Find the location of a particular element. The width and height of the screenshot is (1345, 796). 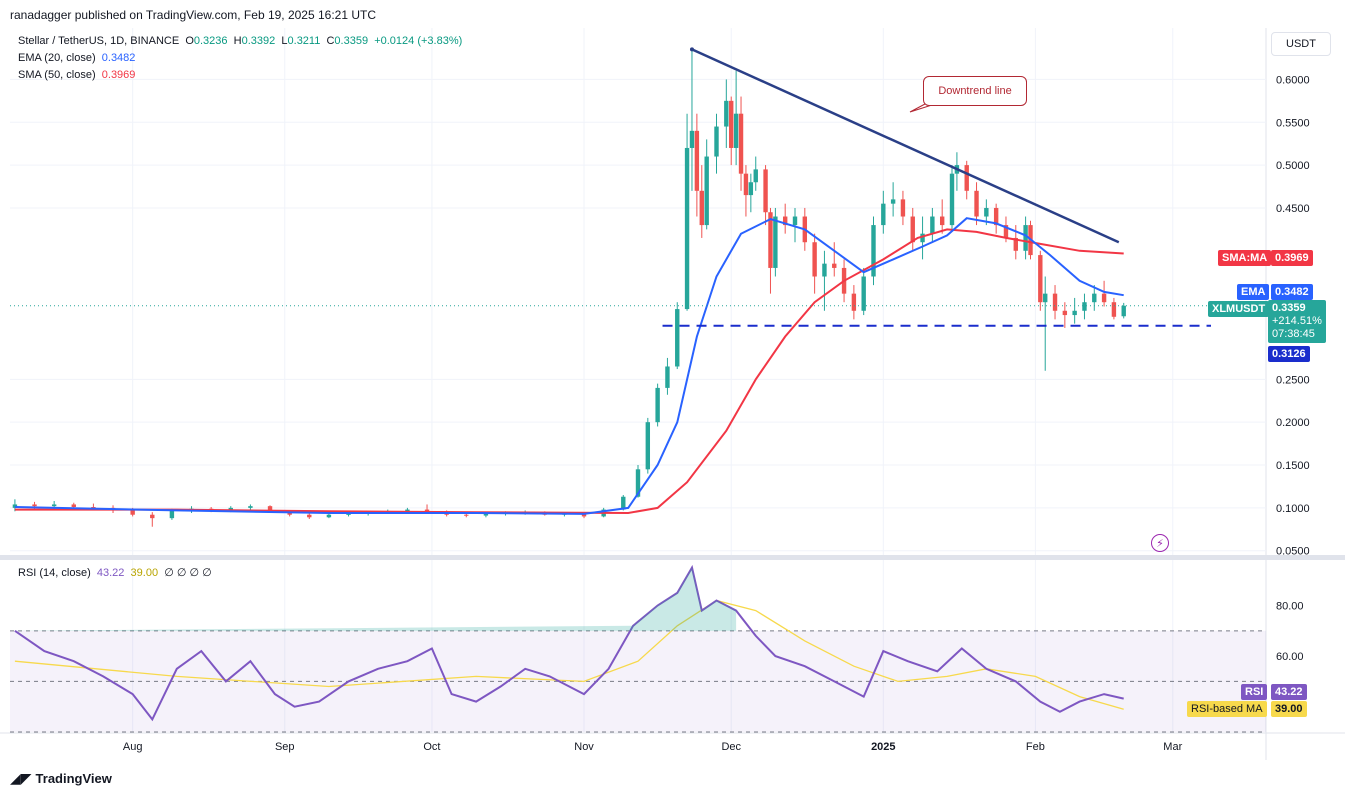

price-tick-label: 0.2000 is located at coordinates (1293, 423).